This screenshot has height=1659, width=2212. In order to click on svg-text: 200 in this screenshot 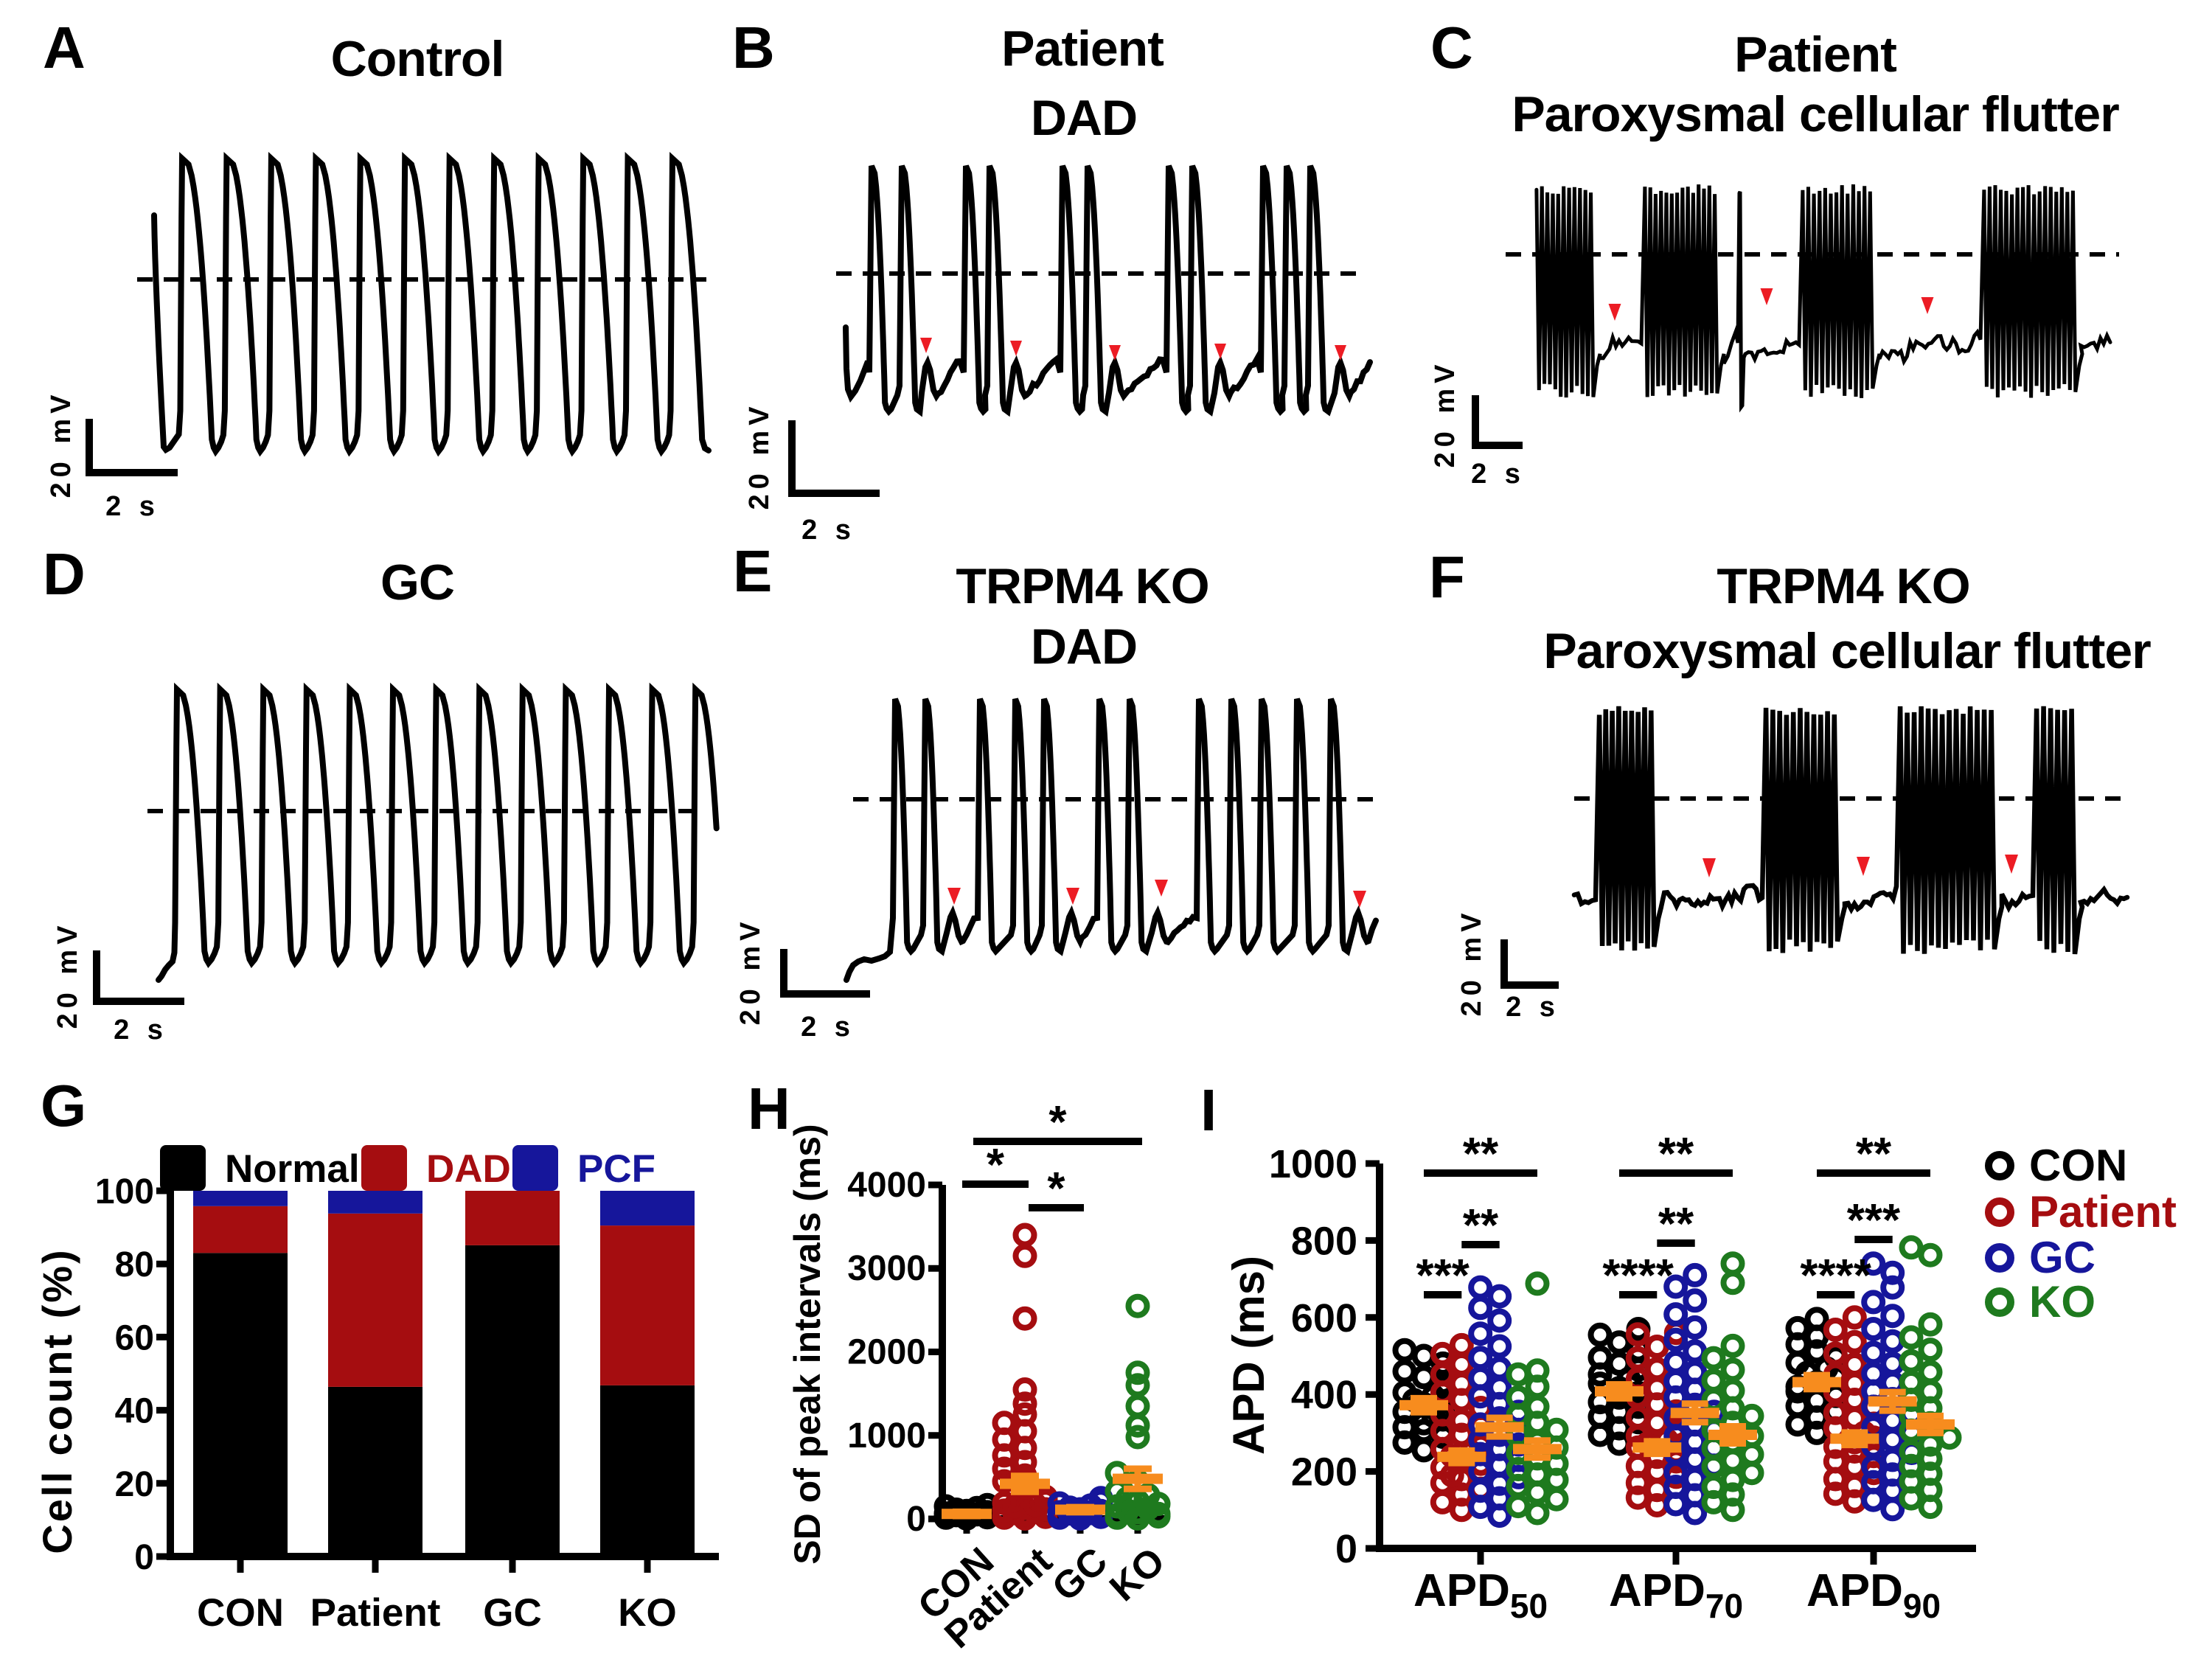, I will do `click(1324, 1472)`.